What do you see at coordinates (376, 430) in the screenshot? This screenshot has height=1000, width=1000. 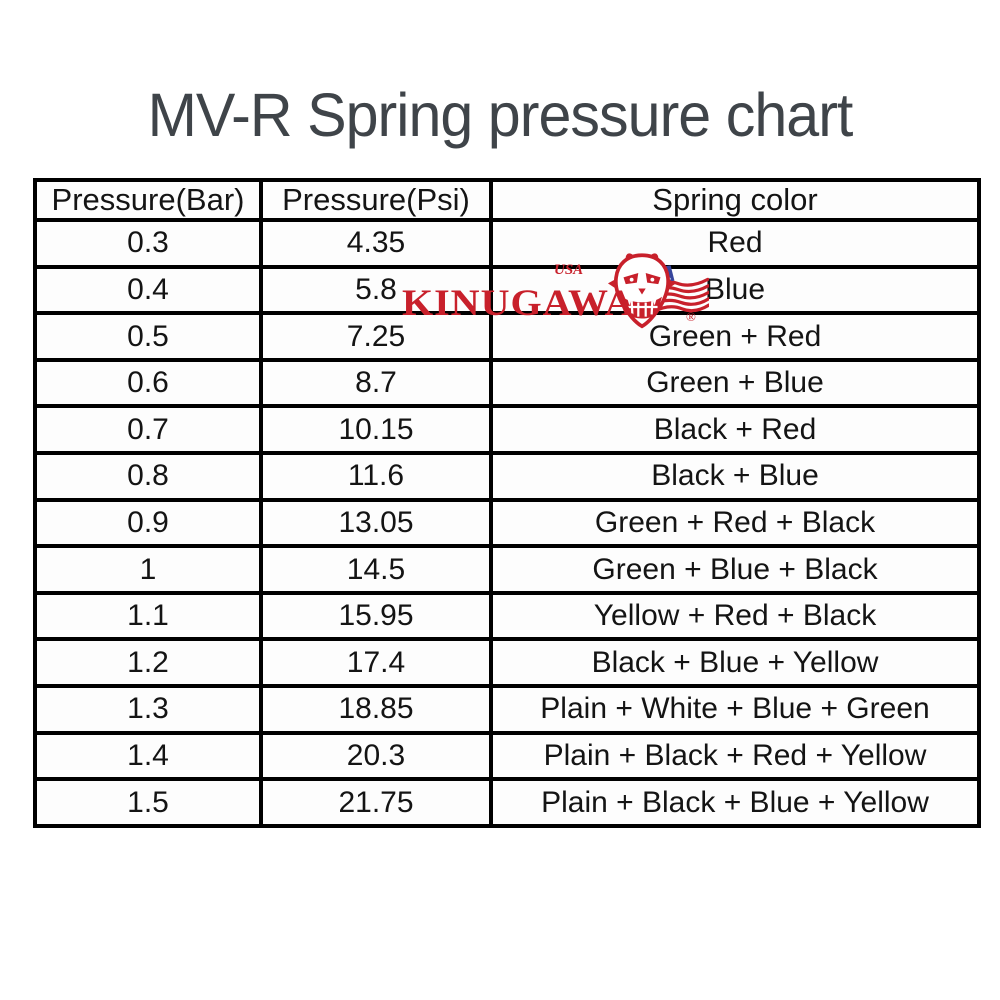 I see `table-cell: 10.15` at bounding box center [376, 430].